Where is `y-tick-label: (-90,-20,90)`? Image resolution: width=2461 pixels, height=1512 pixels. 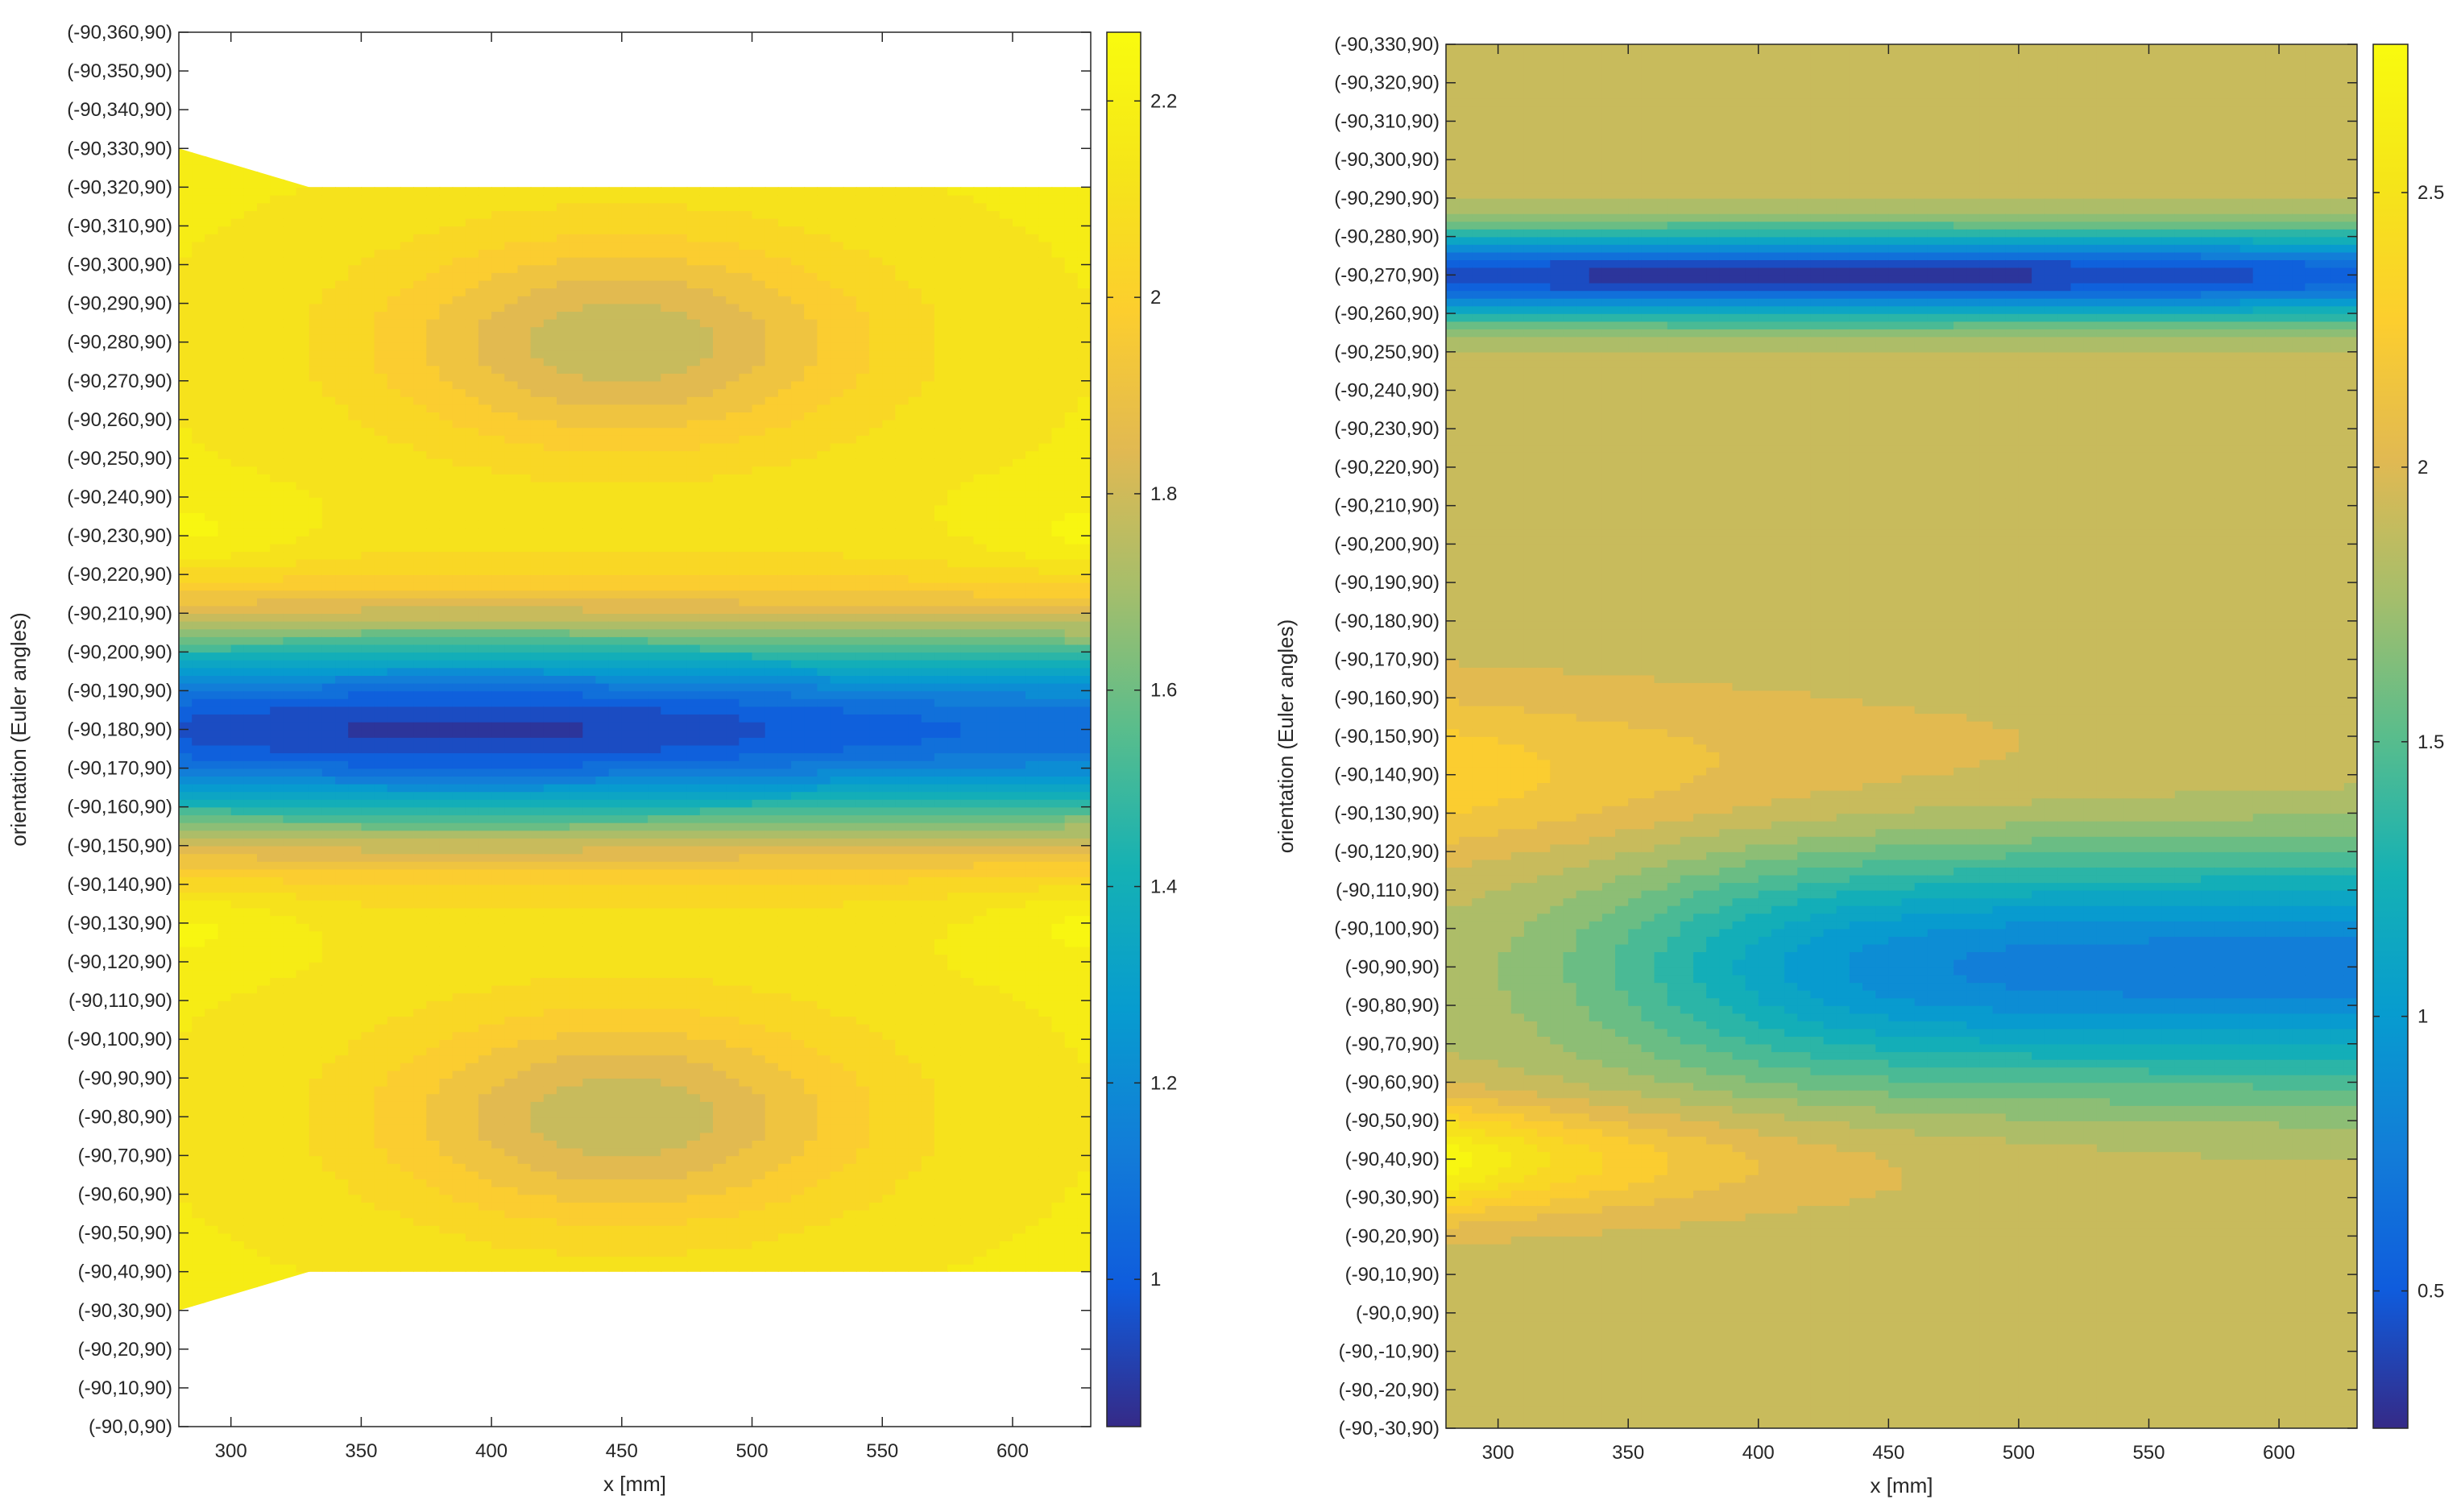
y-tick-label: (-90,-20,90) is located at coordinates (1389, 1390).